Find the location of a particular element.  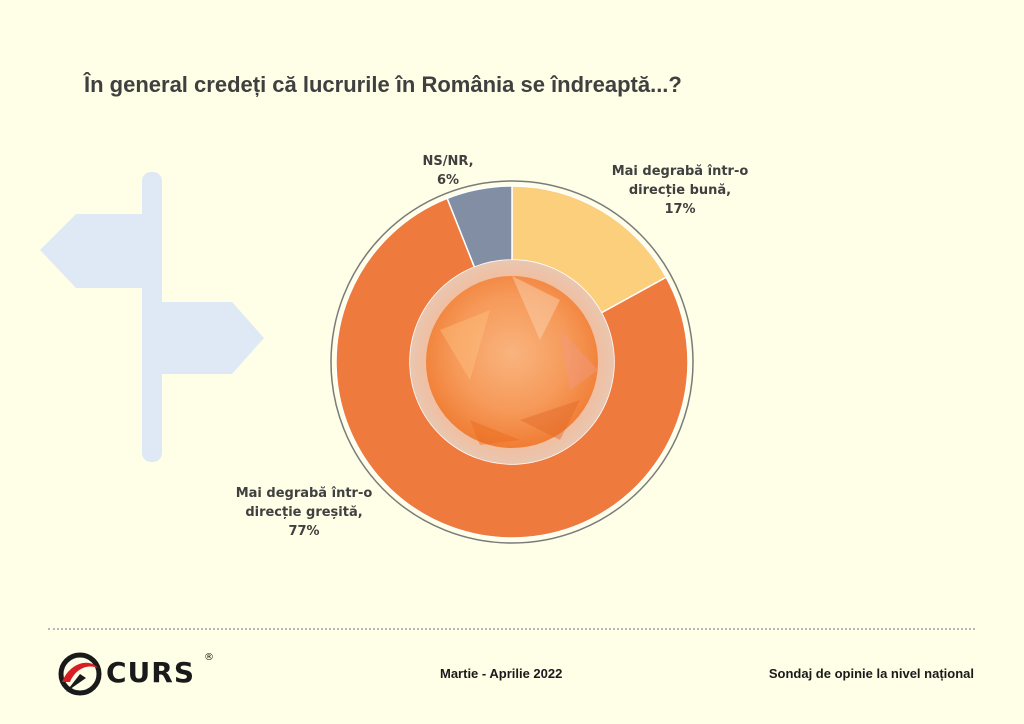

logo-text: CURS is located at coordinates (151, 672).